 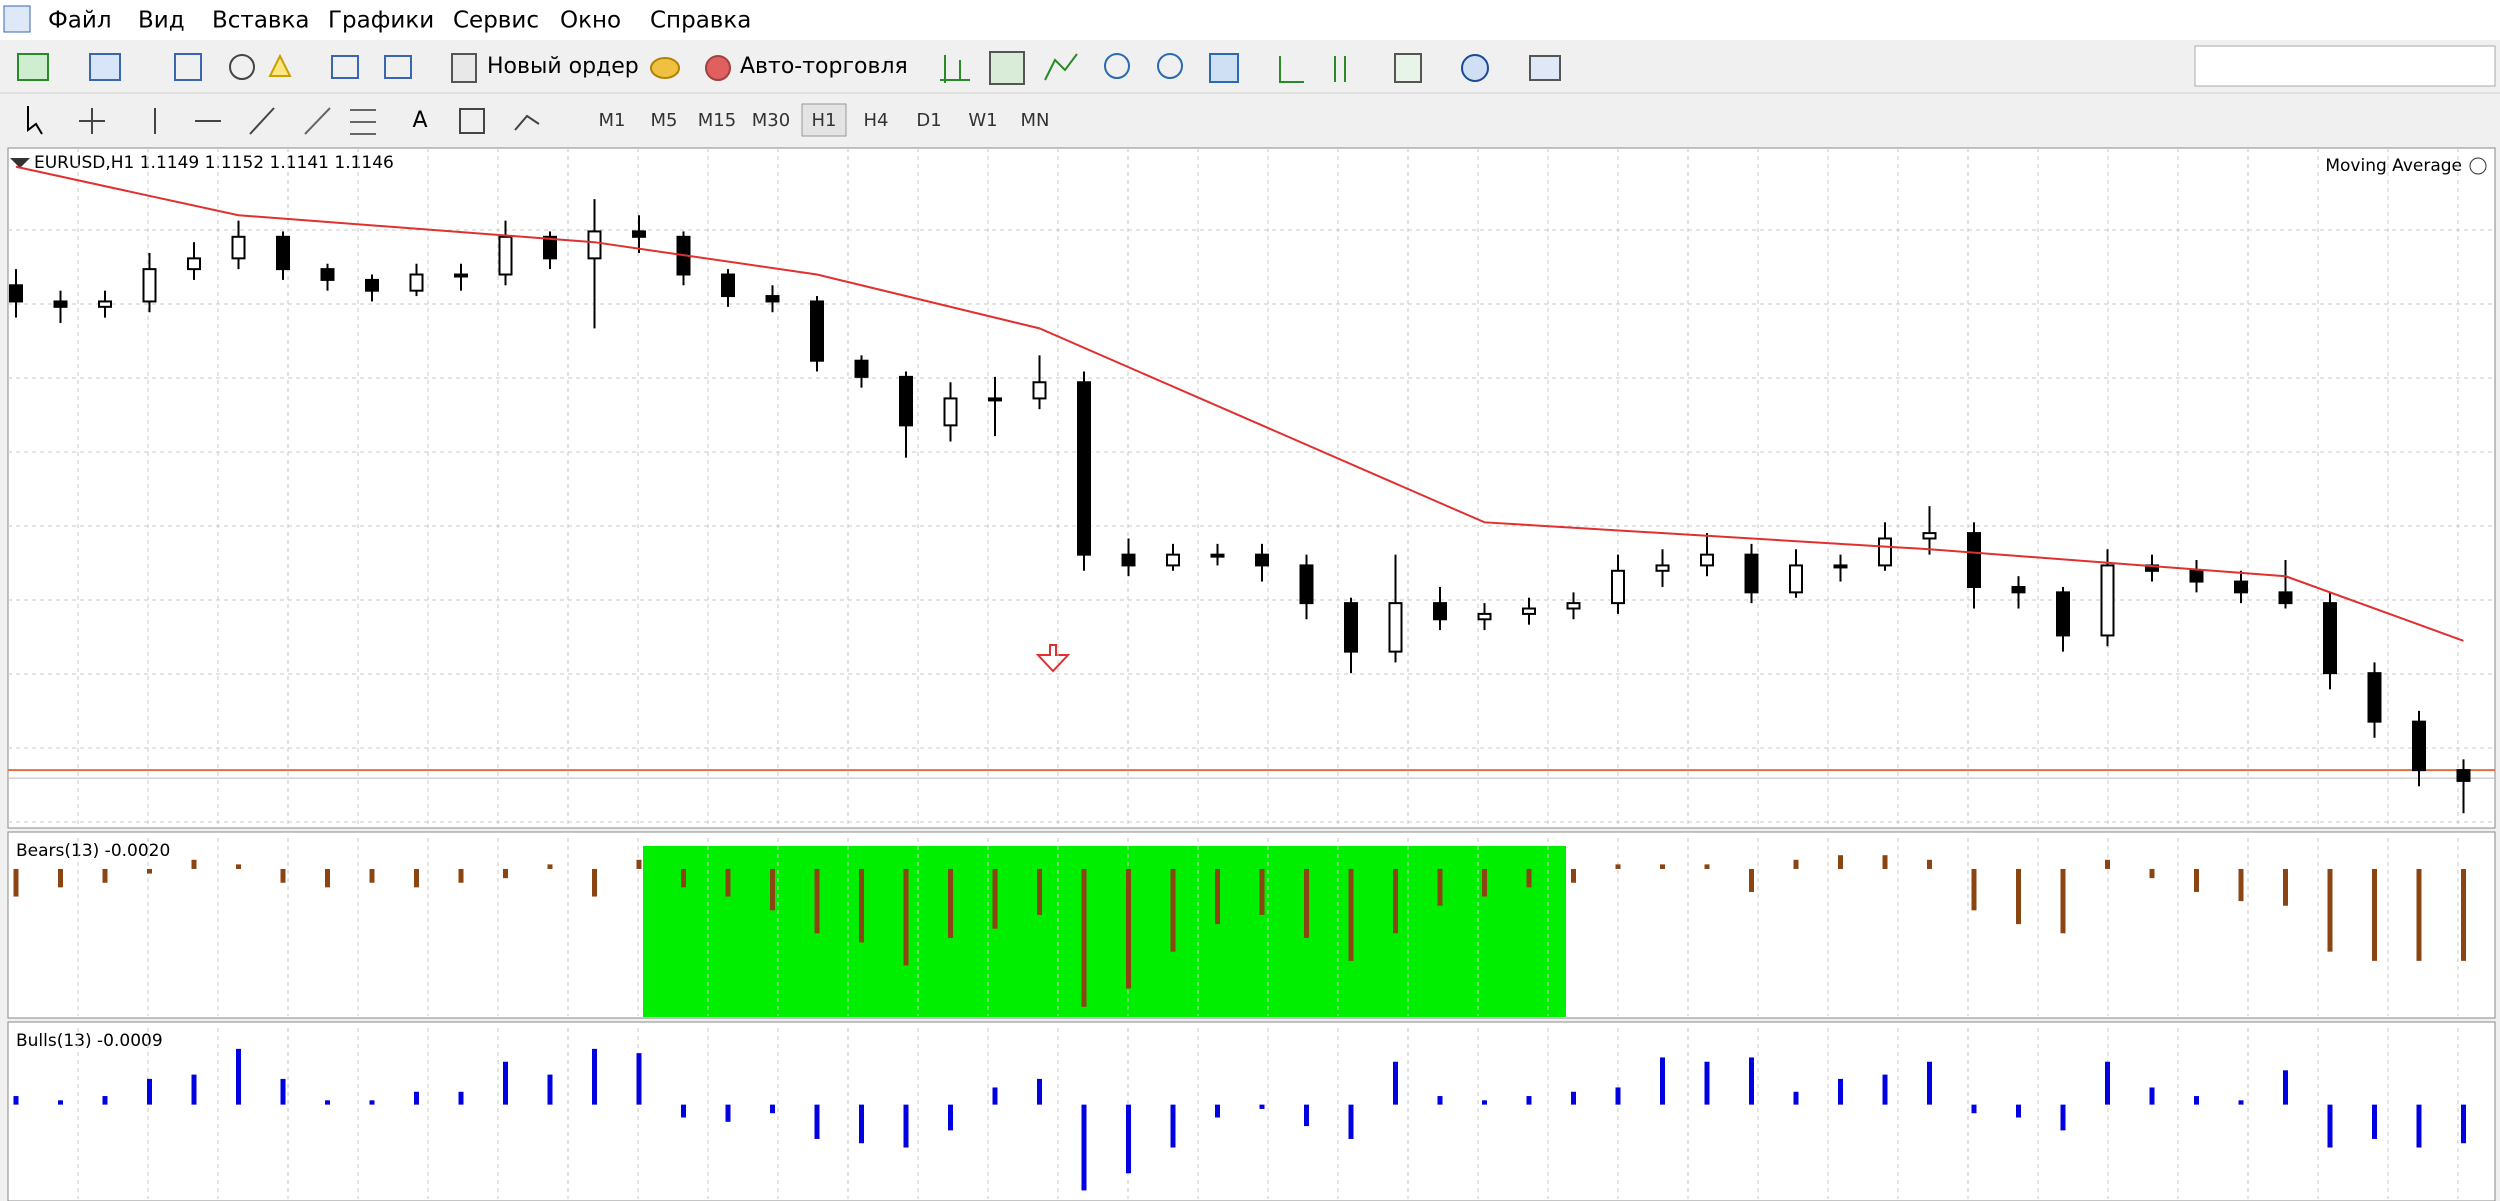 I want to click on timeframe-button: W1, so click(x=982, y=120).